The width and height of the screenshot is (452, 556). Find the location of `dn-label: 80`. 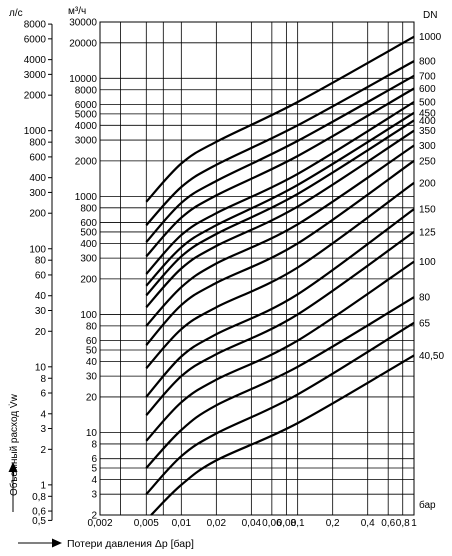

dn-label: 80 is located at coordinates (425, 298).